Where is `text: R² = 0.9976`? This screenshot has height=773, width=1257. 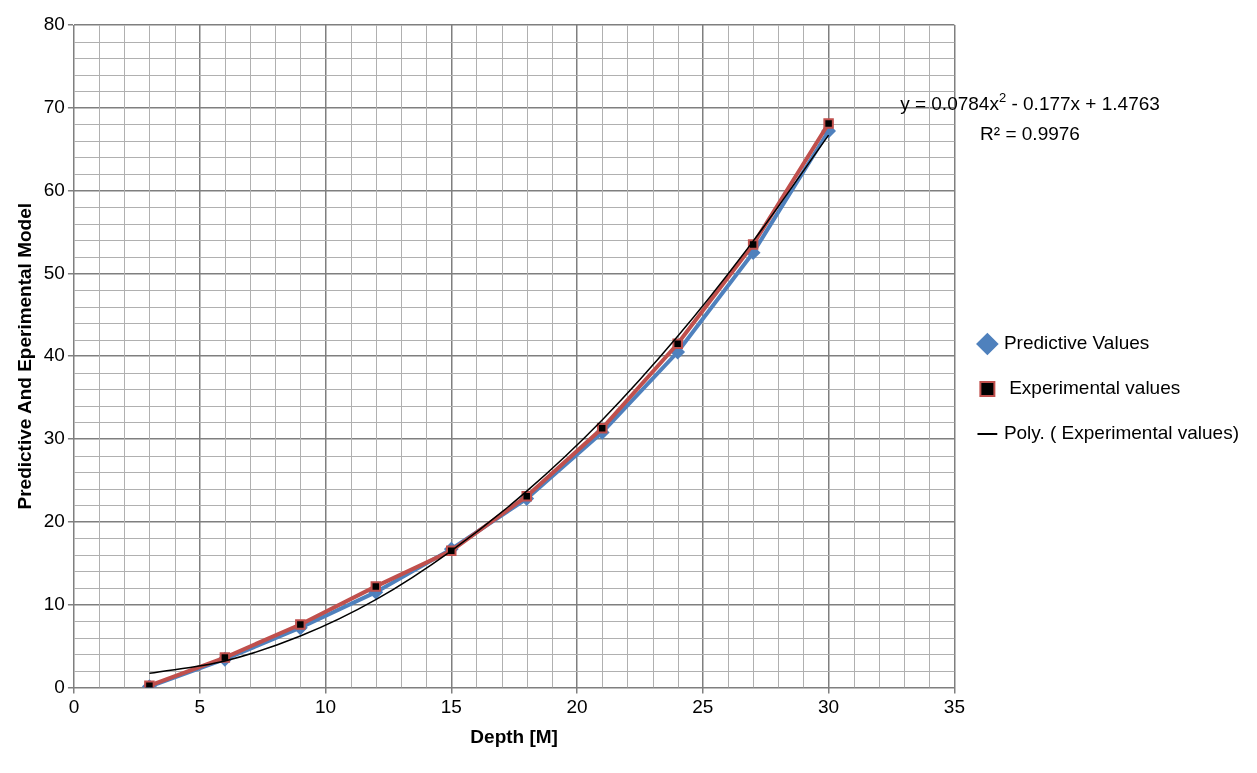
text: R² = 0.9976 is located at coordinates (1030, 133).